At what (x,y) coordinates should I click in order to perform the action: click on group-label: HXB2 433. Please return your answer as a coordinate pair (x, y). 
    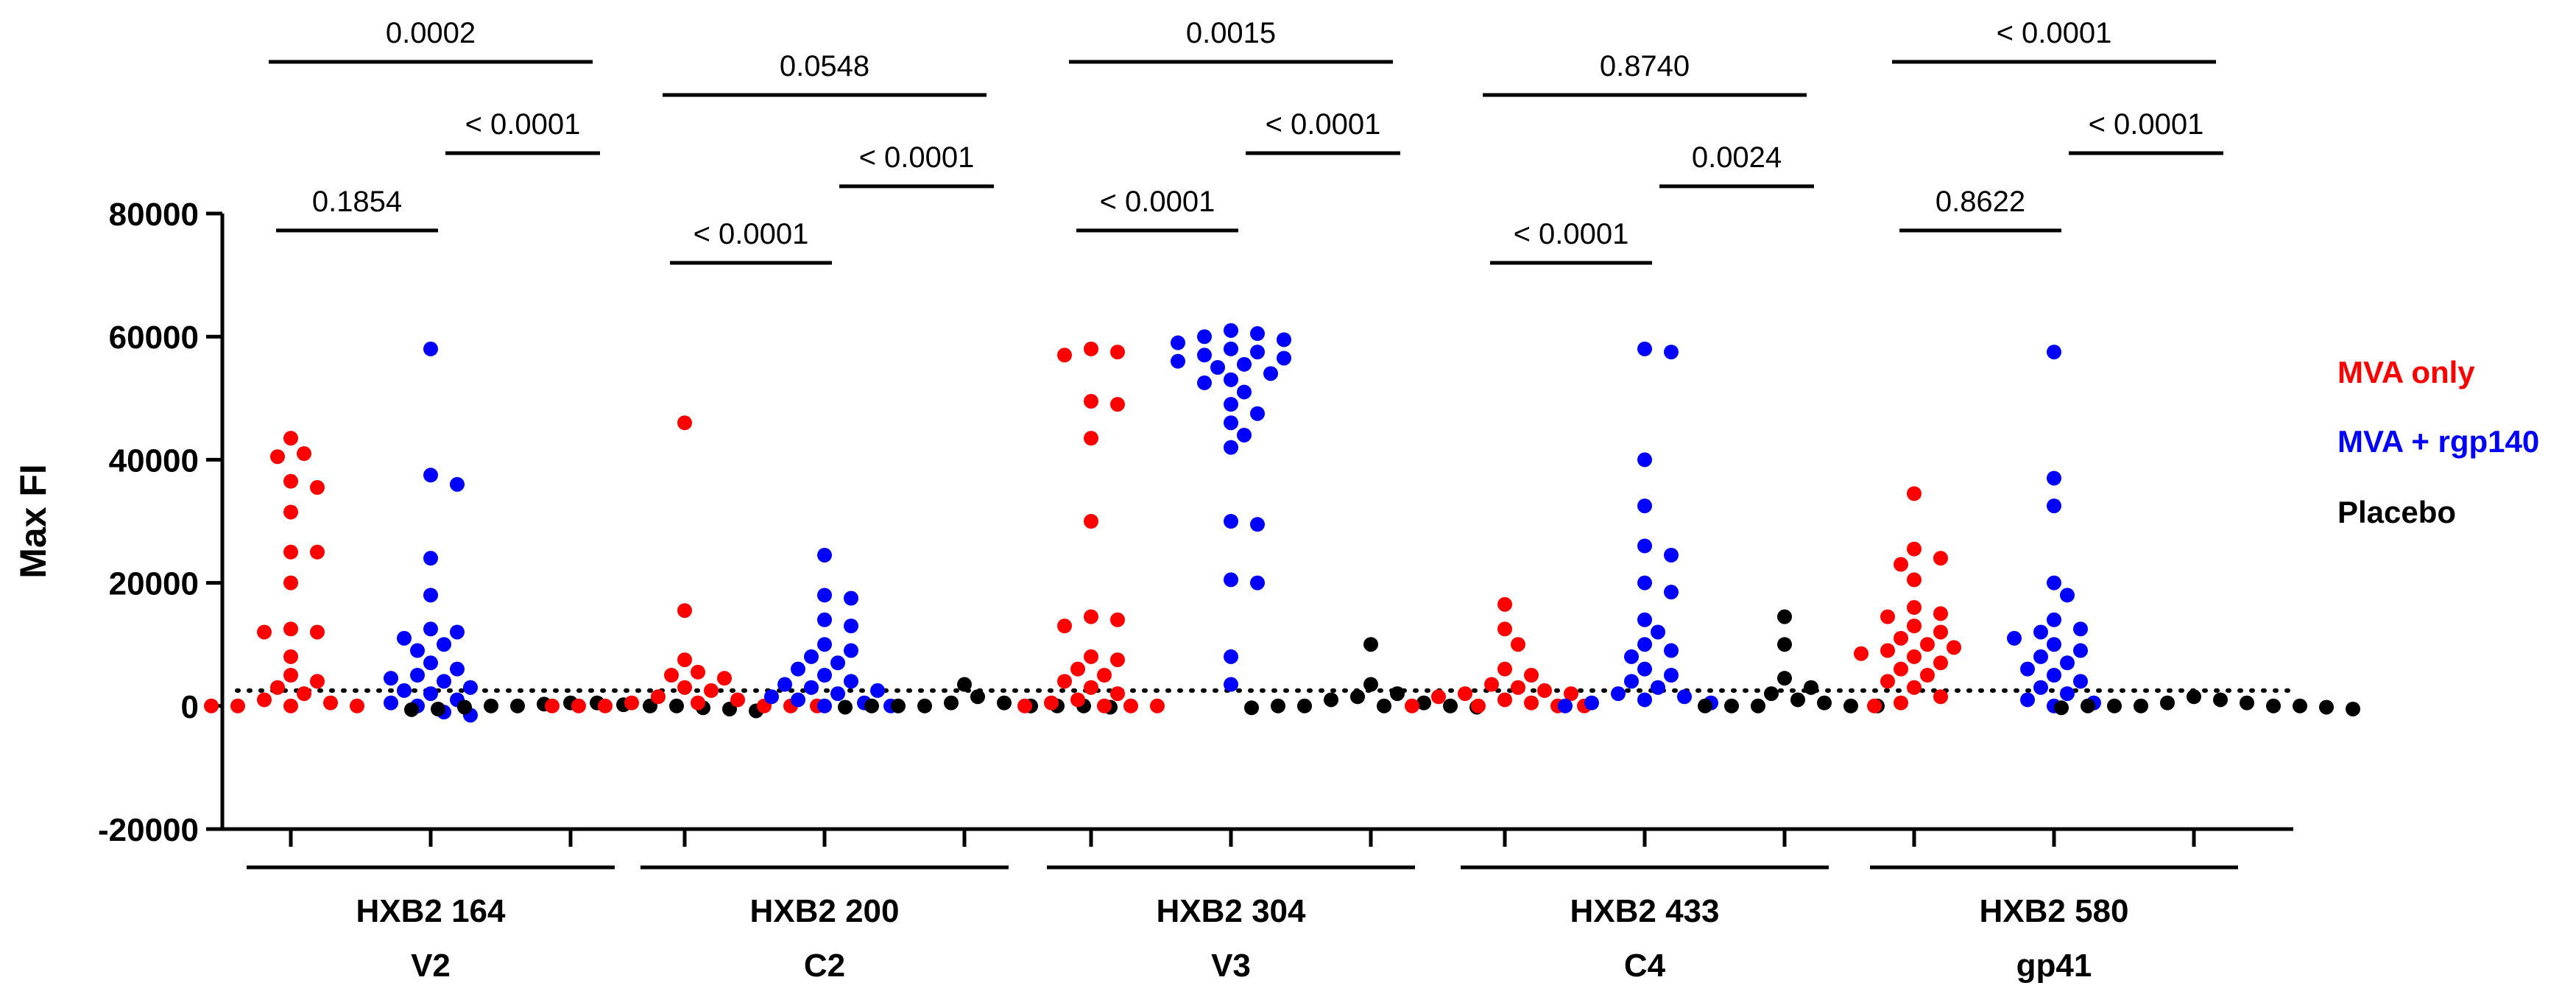
    Looking at the image, I should click on (1644, 911).